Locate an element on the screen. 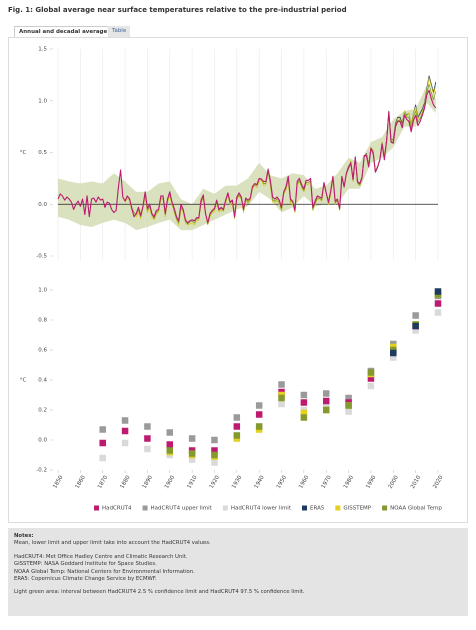 Image resolution: width=476 pixels, height=630 pixels. x-tick-label: 1920 is located at coordinates (215, 482).